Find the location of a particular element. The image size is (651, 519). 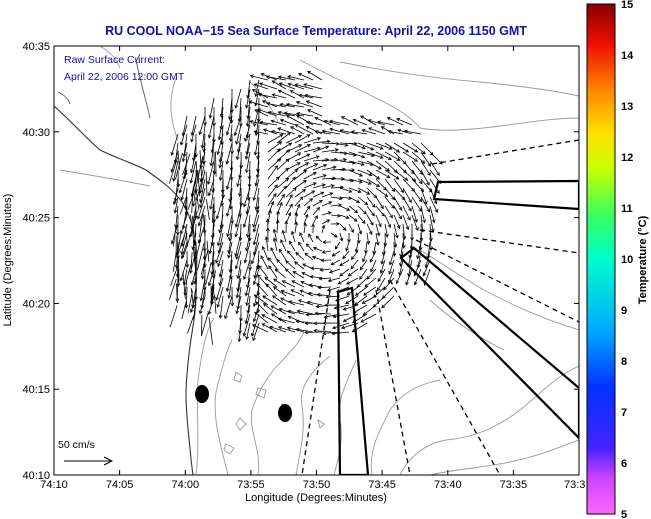

x-tick-label: 73:35 is located at coordinates (514, 485).